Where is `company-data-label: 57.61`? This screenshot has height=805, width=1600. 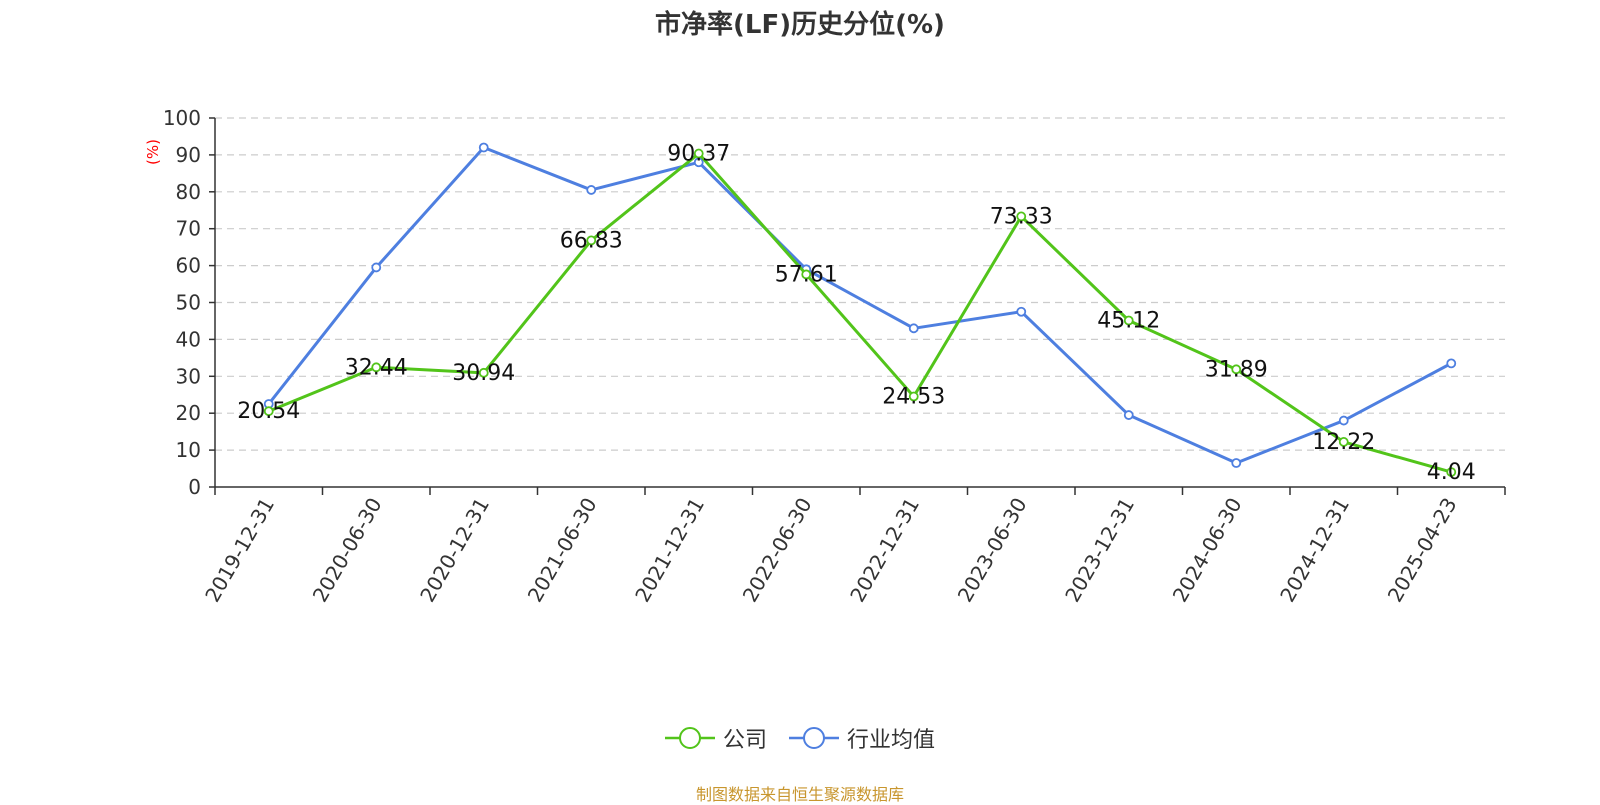 company-data-label: 57.61 is located at coordinates (806, 274).